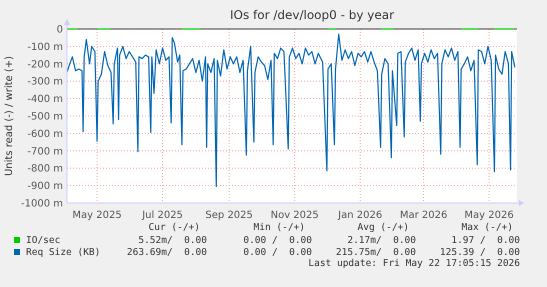 The width and height of the screenshot is (547, 287). I want to click on text: 1.97 / 0.00, so click(485, 240).